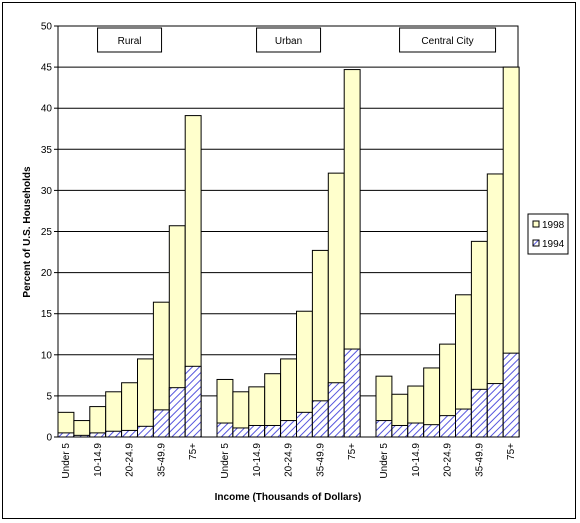  Describe the element at coordinates (47, 27) in the screenshot. I see `y-tick-label: 50` at that location.